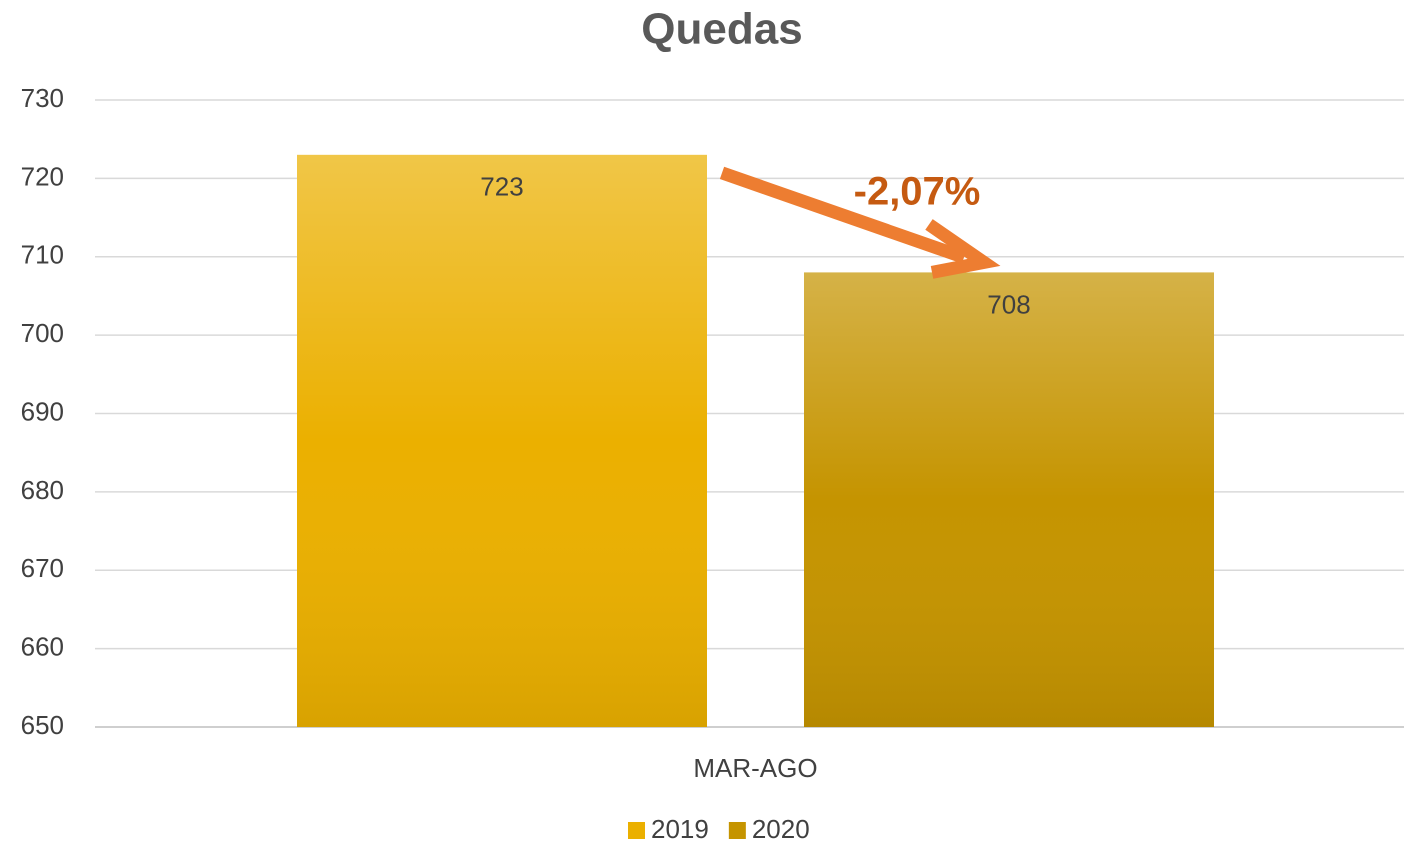 This screenshot has width=1404, height=846. What do you see at coordinates (42, 490) in the screenshot?
I see `y-tick-label: 680` at bounding box center [42, 490].